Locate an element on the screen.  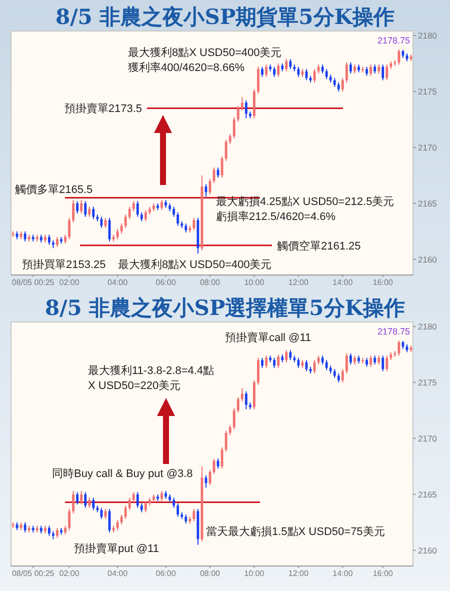
annotation: 當天最大虧損1.5點X USD50=75美元 is located at coordinates (295, 531).